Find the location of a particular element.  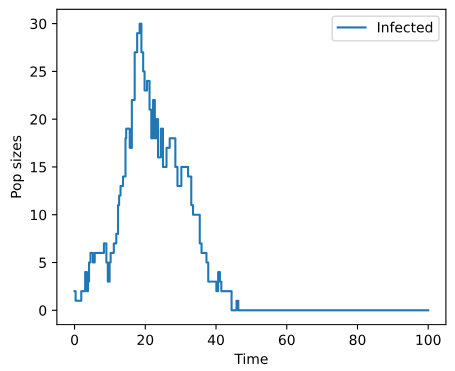

x-tick-label: 20 is located at coordinates (145, 340).